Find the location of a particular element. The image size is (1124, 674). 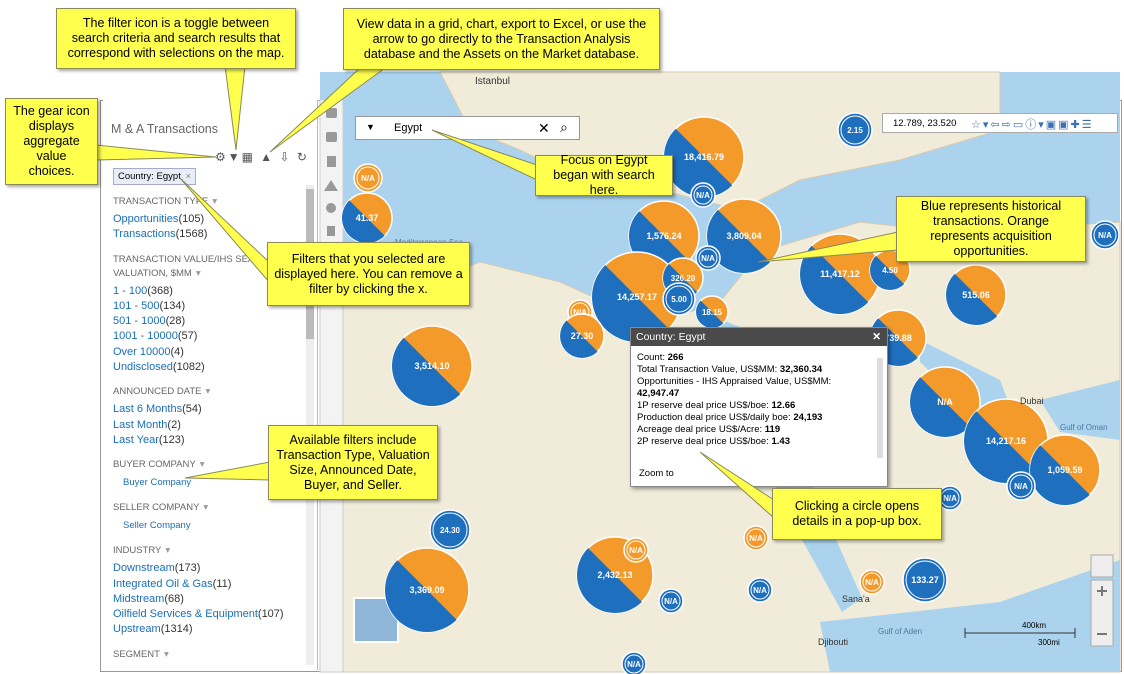

filter-item: Integrated Oil & Gas(11) is located at coordinates (215, 584).